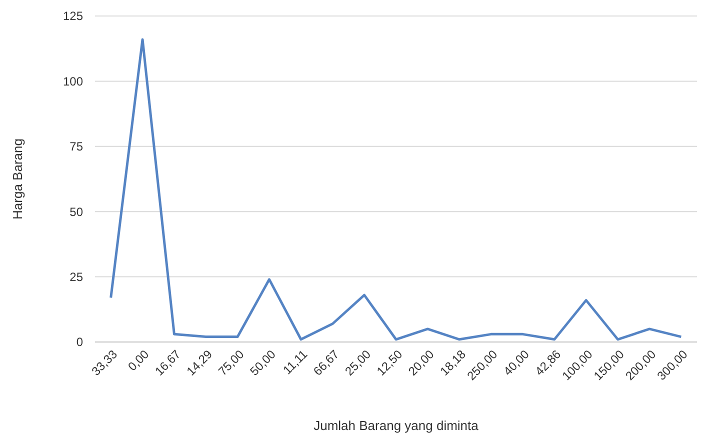 The width and height of the screenshot is (709, 434). What do you see at coordinates (73, 81) in the screenshot?
I see `y-tick-label: 100` at bounding box center [73, 81].